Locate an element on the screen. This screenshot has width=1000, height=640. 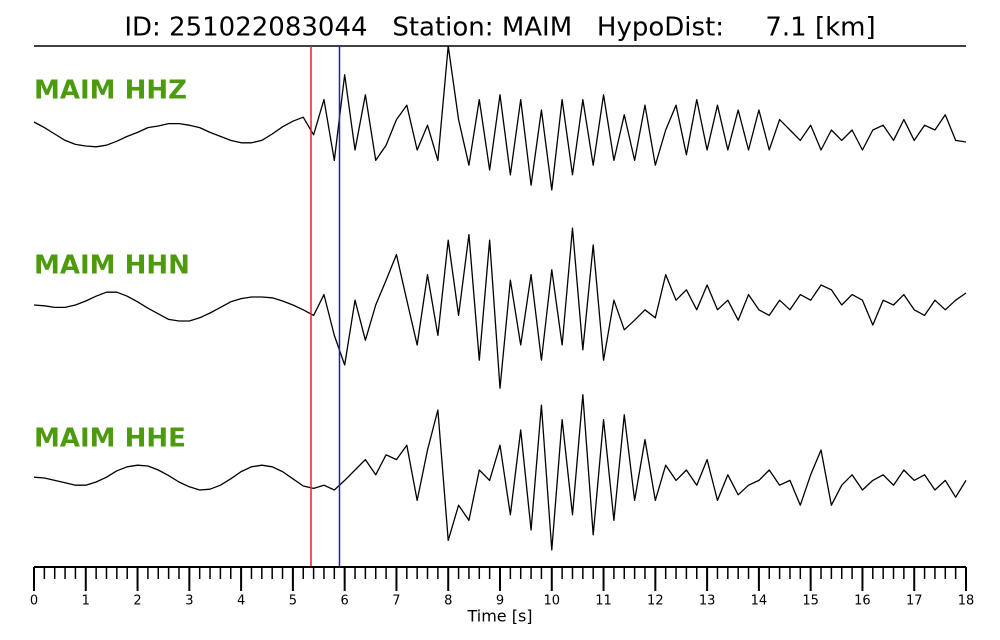
x-tick-label: 16 is located at coordinates (862, 601).